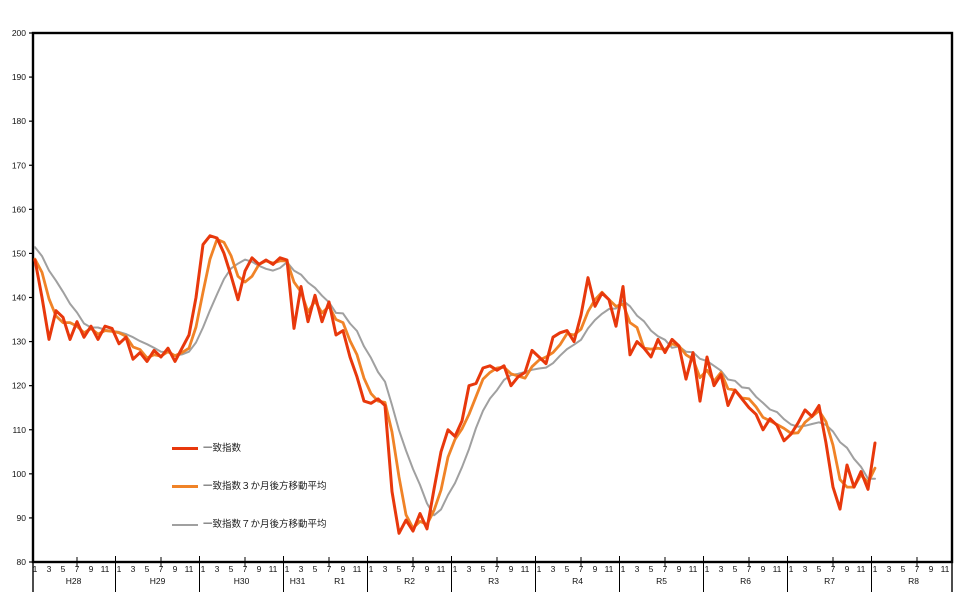 The height and width of the screenshot is (593, 961). Describe the element at coordinates (339, 581) in the screenshot. I see `x-year-label: R1` at that location.